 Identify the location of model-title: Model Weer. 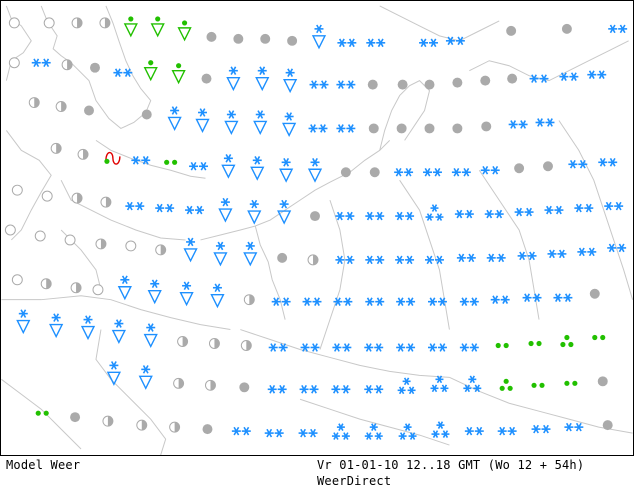
(43, 465).